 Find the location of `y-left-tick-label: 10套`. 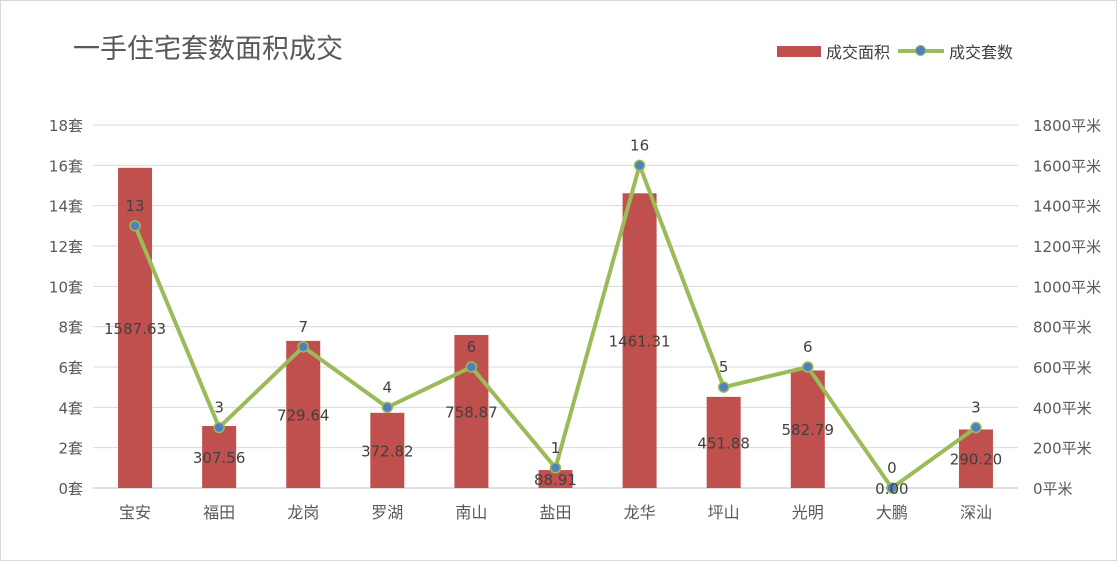

y-left-tick-label: 10套 is located at coordinates (66, 287).